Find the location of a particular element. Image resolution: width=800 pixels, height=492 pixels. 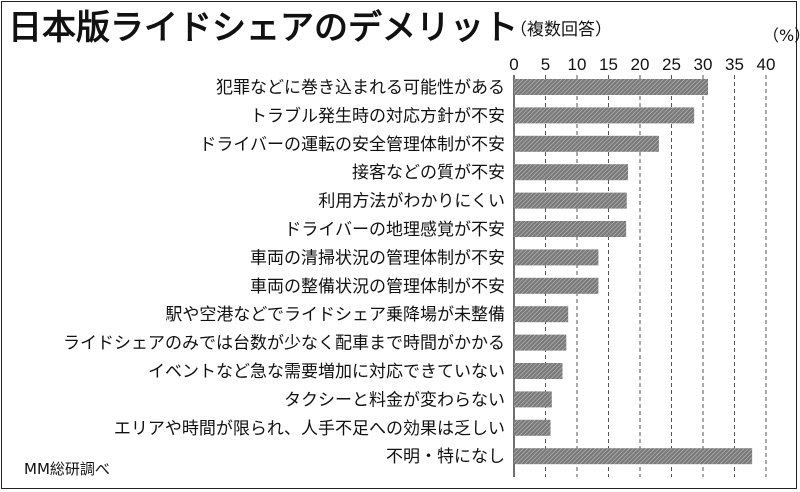

category-label-6: 車両の清掃状況の管理体制が不安 is located at coordinates (377, 258).